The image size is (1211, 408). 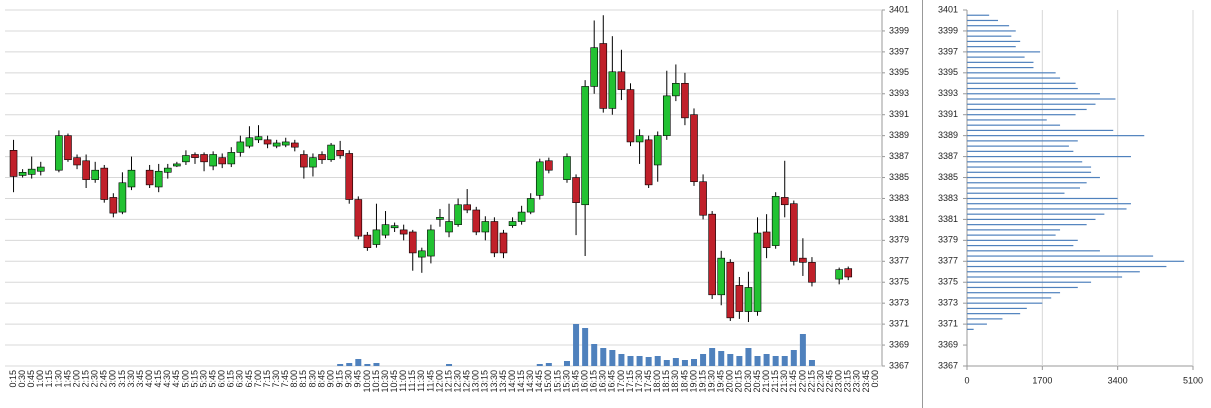 What do you see at coordinates (702, 381) in the screenshot?
I see `x-tick-label: 19:15` at bounding box center [702, 381].